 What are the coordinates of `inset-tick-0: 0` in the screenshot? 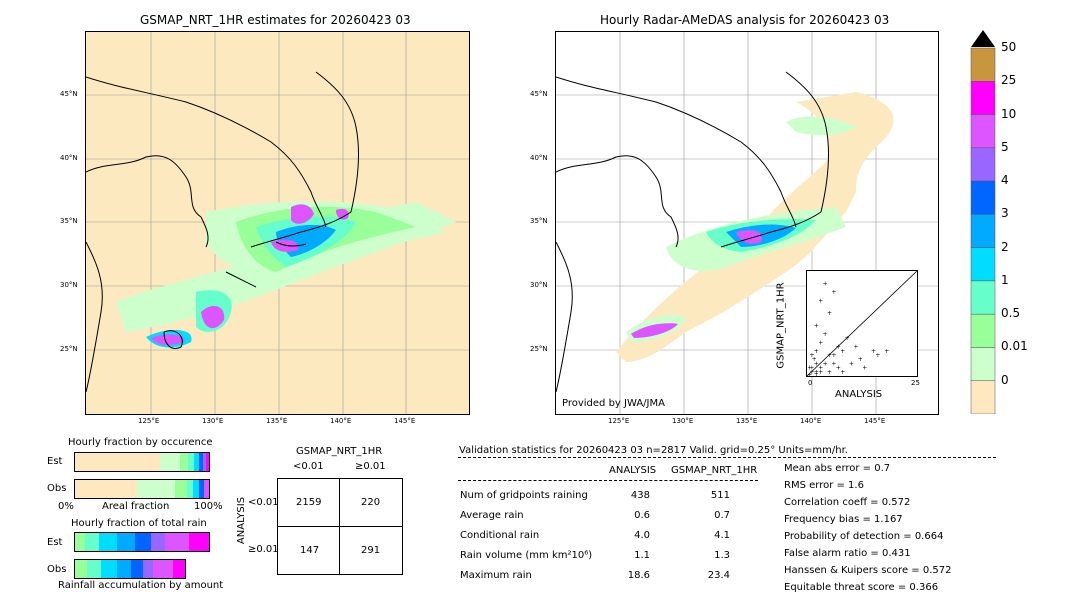 It's located at (810, 383).